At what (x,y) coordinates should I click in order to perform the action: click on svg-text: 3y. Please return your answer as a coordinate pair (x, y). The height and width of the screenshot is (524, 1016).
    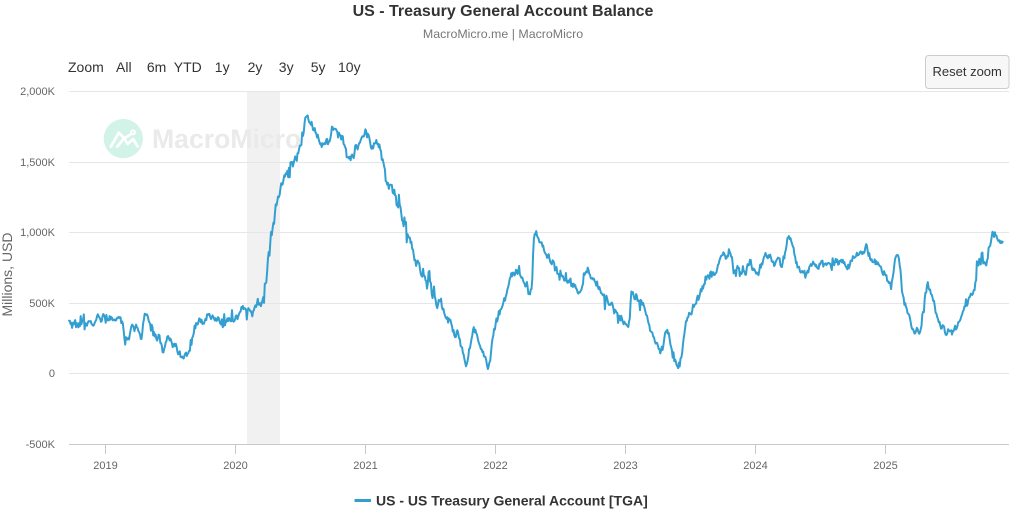
    Looking at the image, I should click on (286, 67).